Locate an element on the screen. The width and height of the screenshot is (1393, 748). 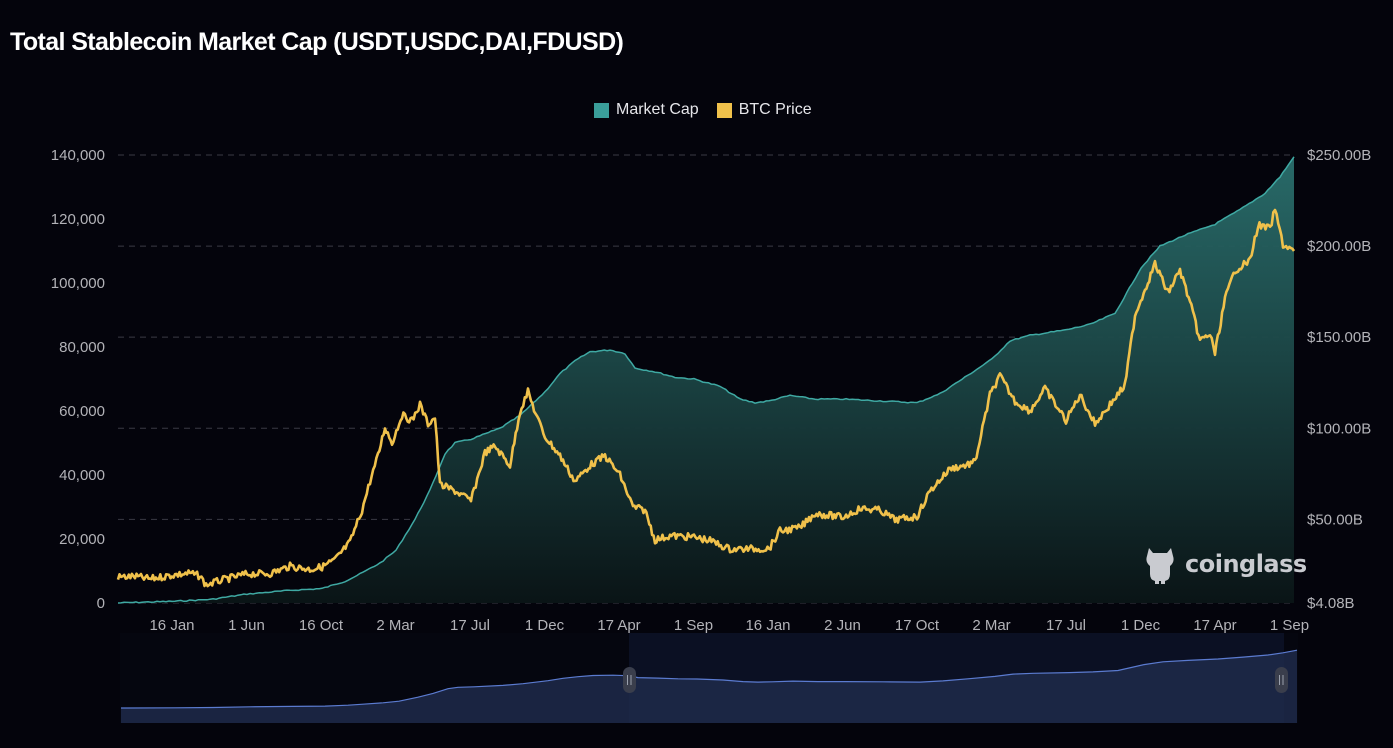
chart-legend: Market Cap BTC Price is located at coordinates (703, 110).